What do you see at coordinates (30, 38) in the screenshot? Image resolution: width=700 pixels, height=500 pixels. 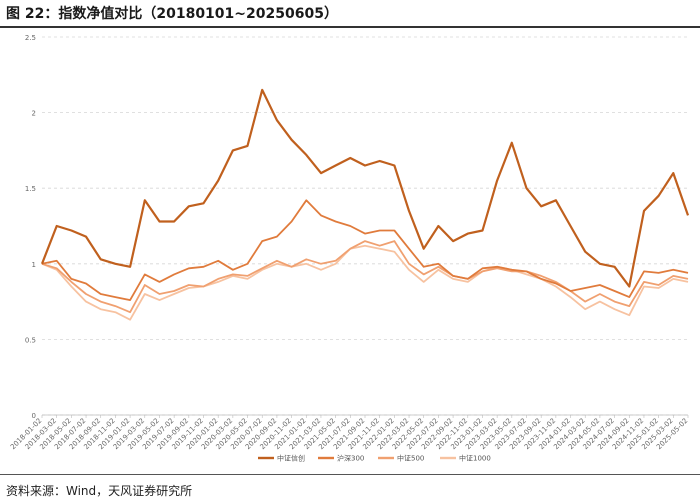 I see `y-tick-label: 2.5` at bounding box center [30, 38].